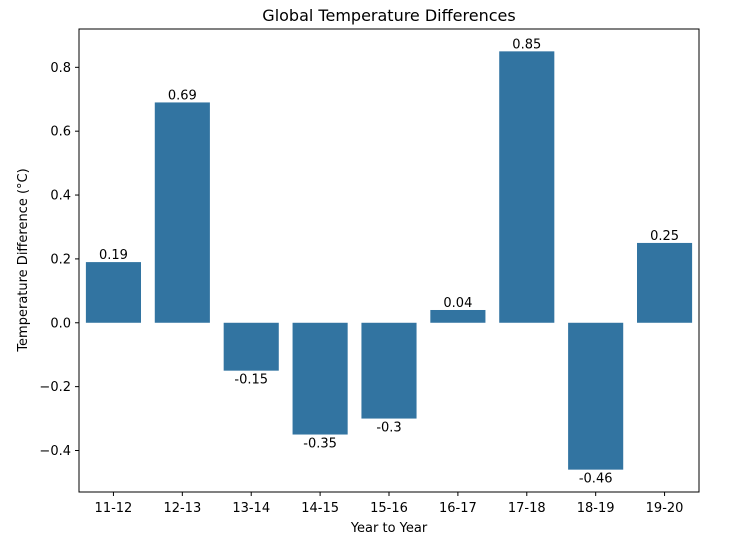 This screenshot has width=743, height=545. I want to click on y-tick-label: −0.2, so click(55, 387).